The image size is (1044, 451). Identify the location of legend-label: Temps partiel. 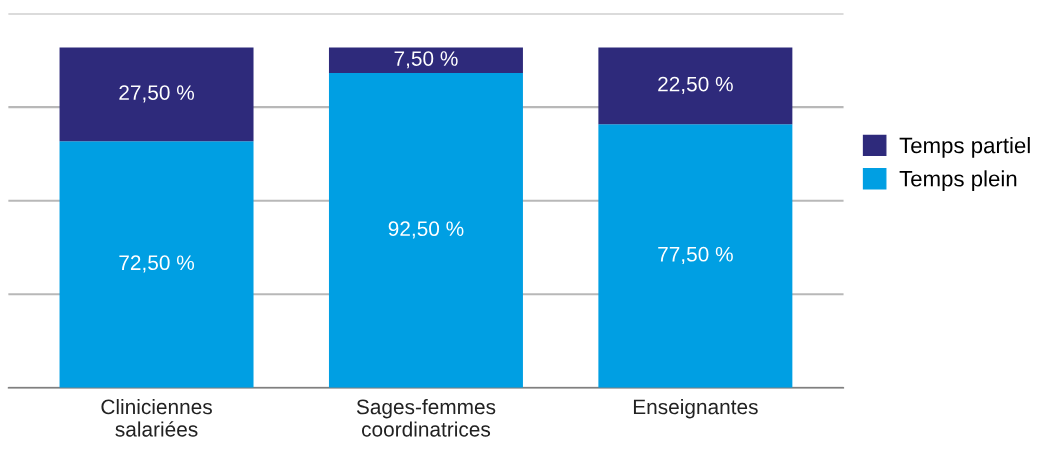
(964, 147).